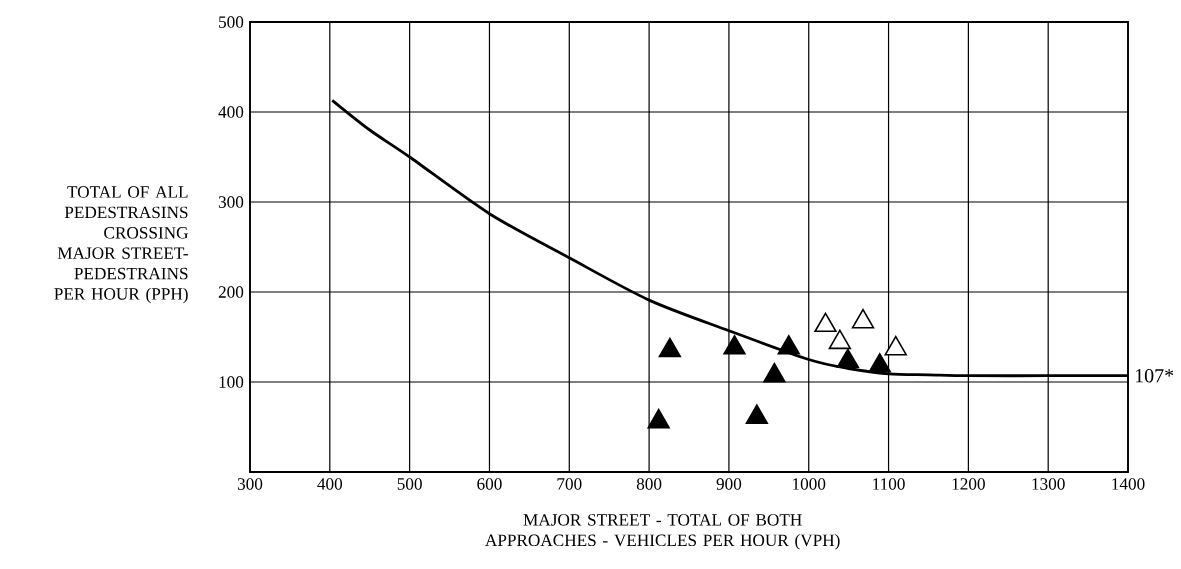  Describe the element at coordinates (968, 484) in the screenshot. I see `x-tick-label: 1200` at that location.